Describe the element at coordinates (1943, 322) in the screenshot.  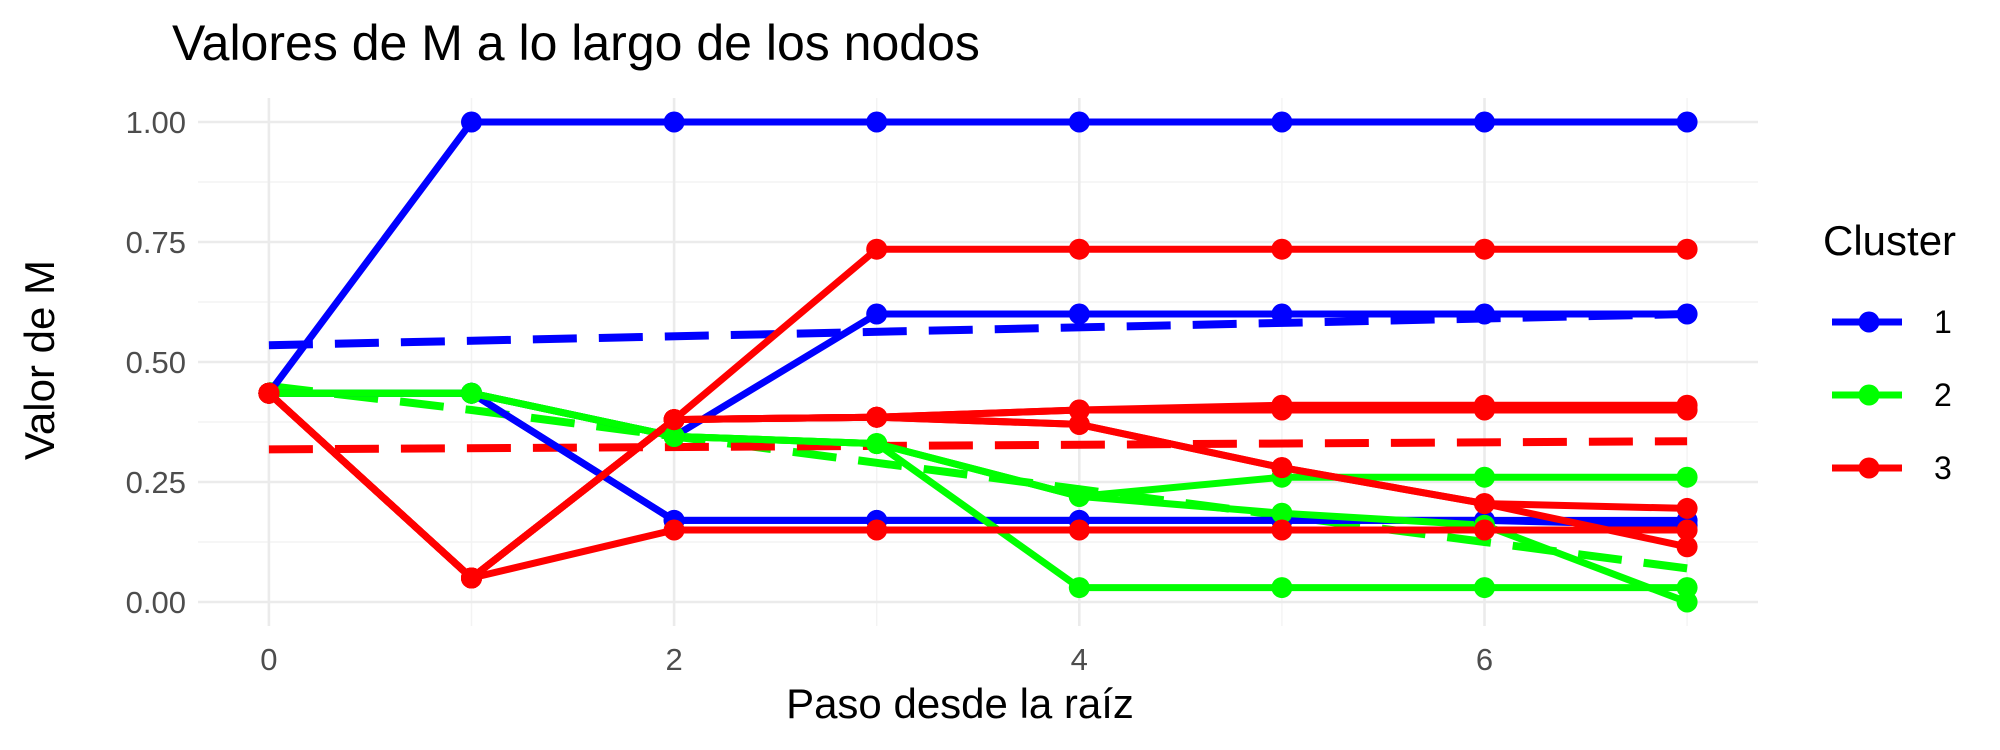
I see `legend-label: 1` at that location.